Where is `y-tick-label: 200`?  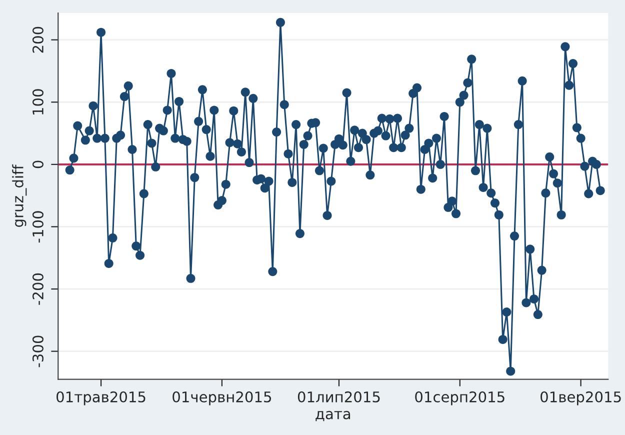 y-tick-label: 200 is located at coordinates (38, 39).